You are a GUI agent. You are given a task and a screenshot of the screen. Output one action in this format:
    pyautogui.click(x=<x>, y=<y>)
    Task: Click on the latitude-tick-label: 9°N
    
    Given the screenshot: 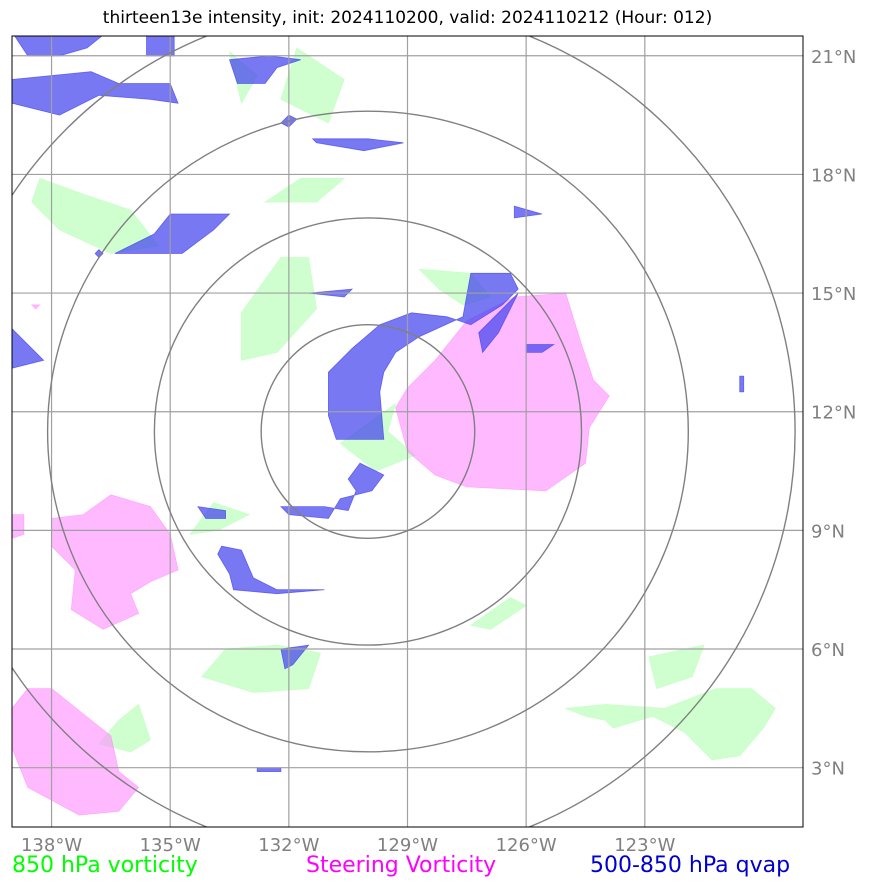 What is the action you would take?
    pyautogui.click(x=828, y=531)
    